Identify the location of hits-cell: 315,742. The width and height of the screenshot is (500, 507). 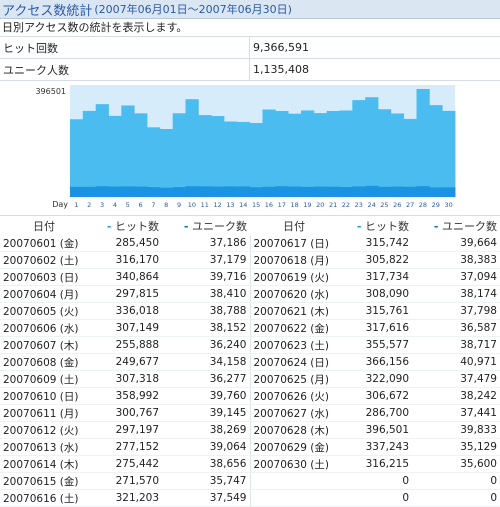
(375, 243).